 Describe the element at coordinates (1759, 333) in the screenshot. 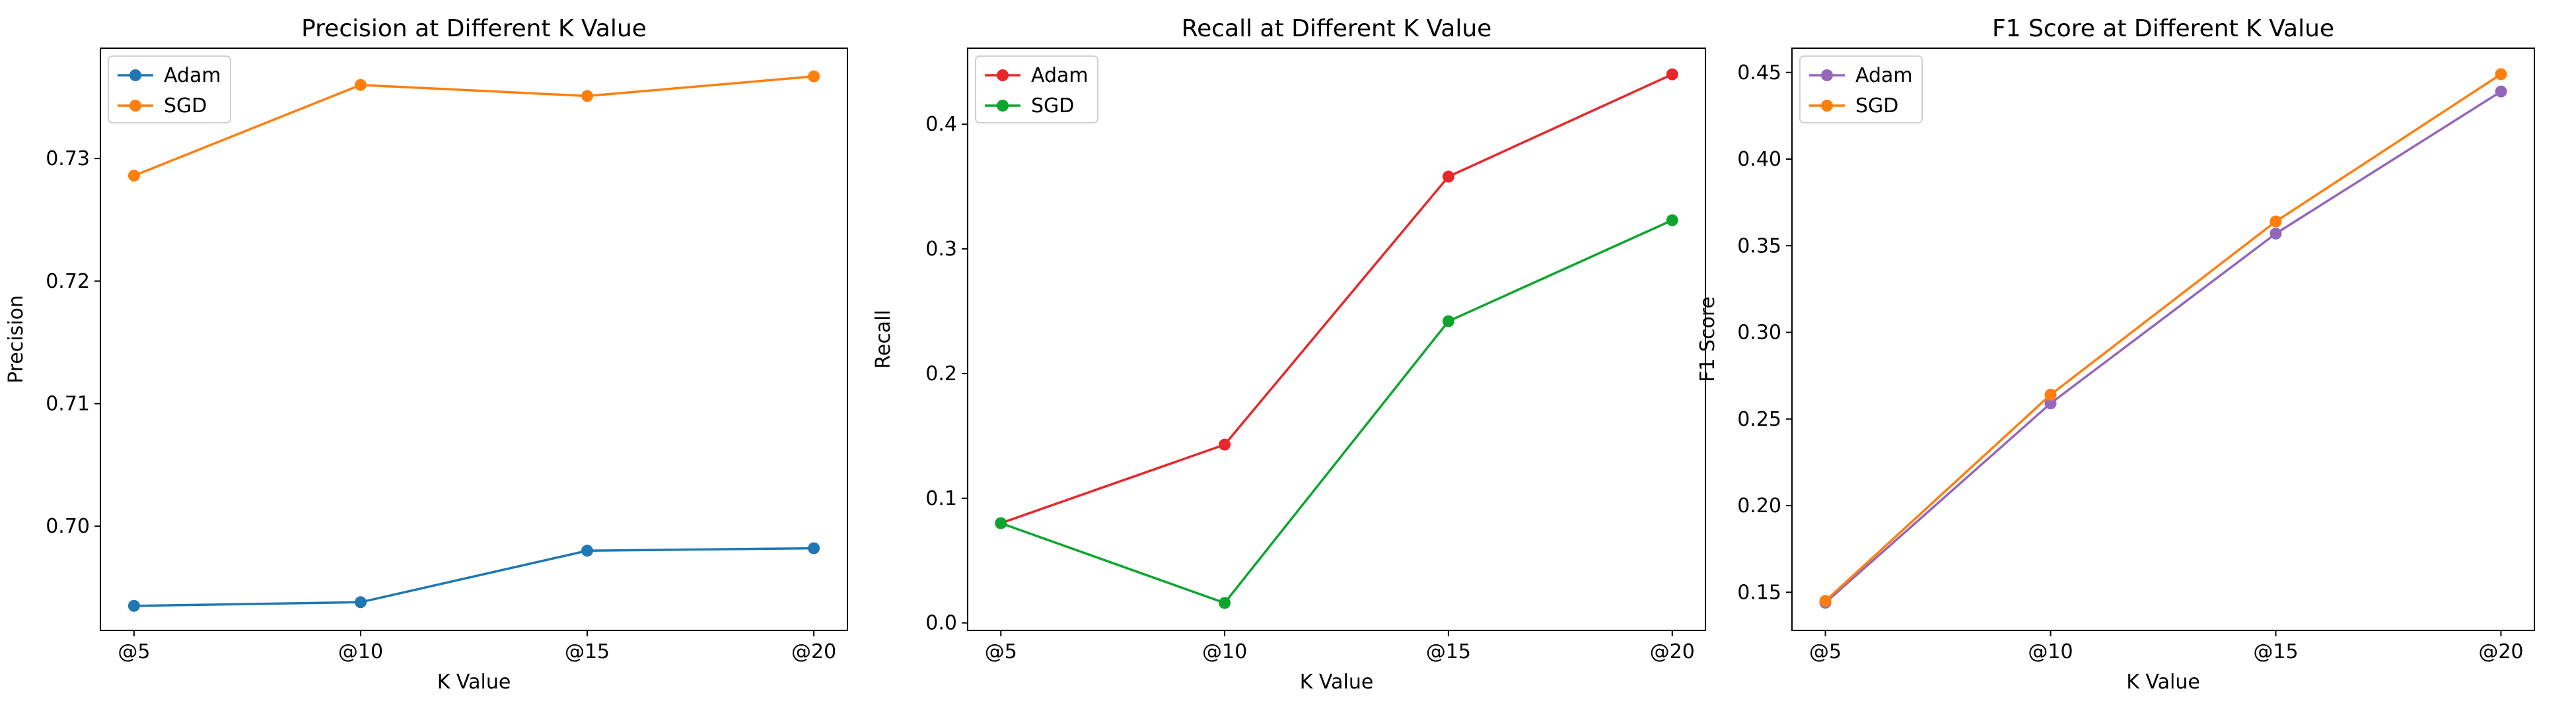

I see `y-tick-label: 0.30` at that location.